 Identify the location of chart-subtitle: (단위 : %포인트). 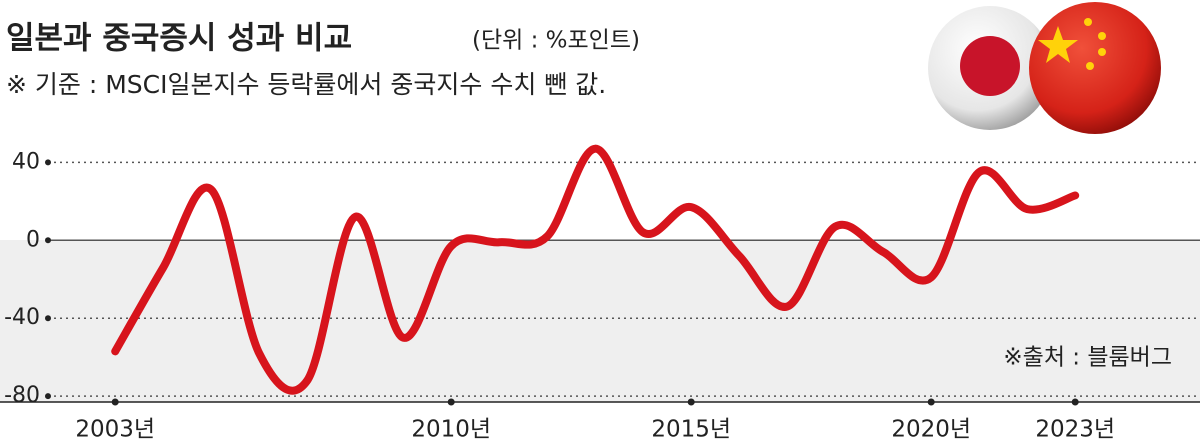
(556, 41).